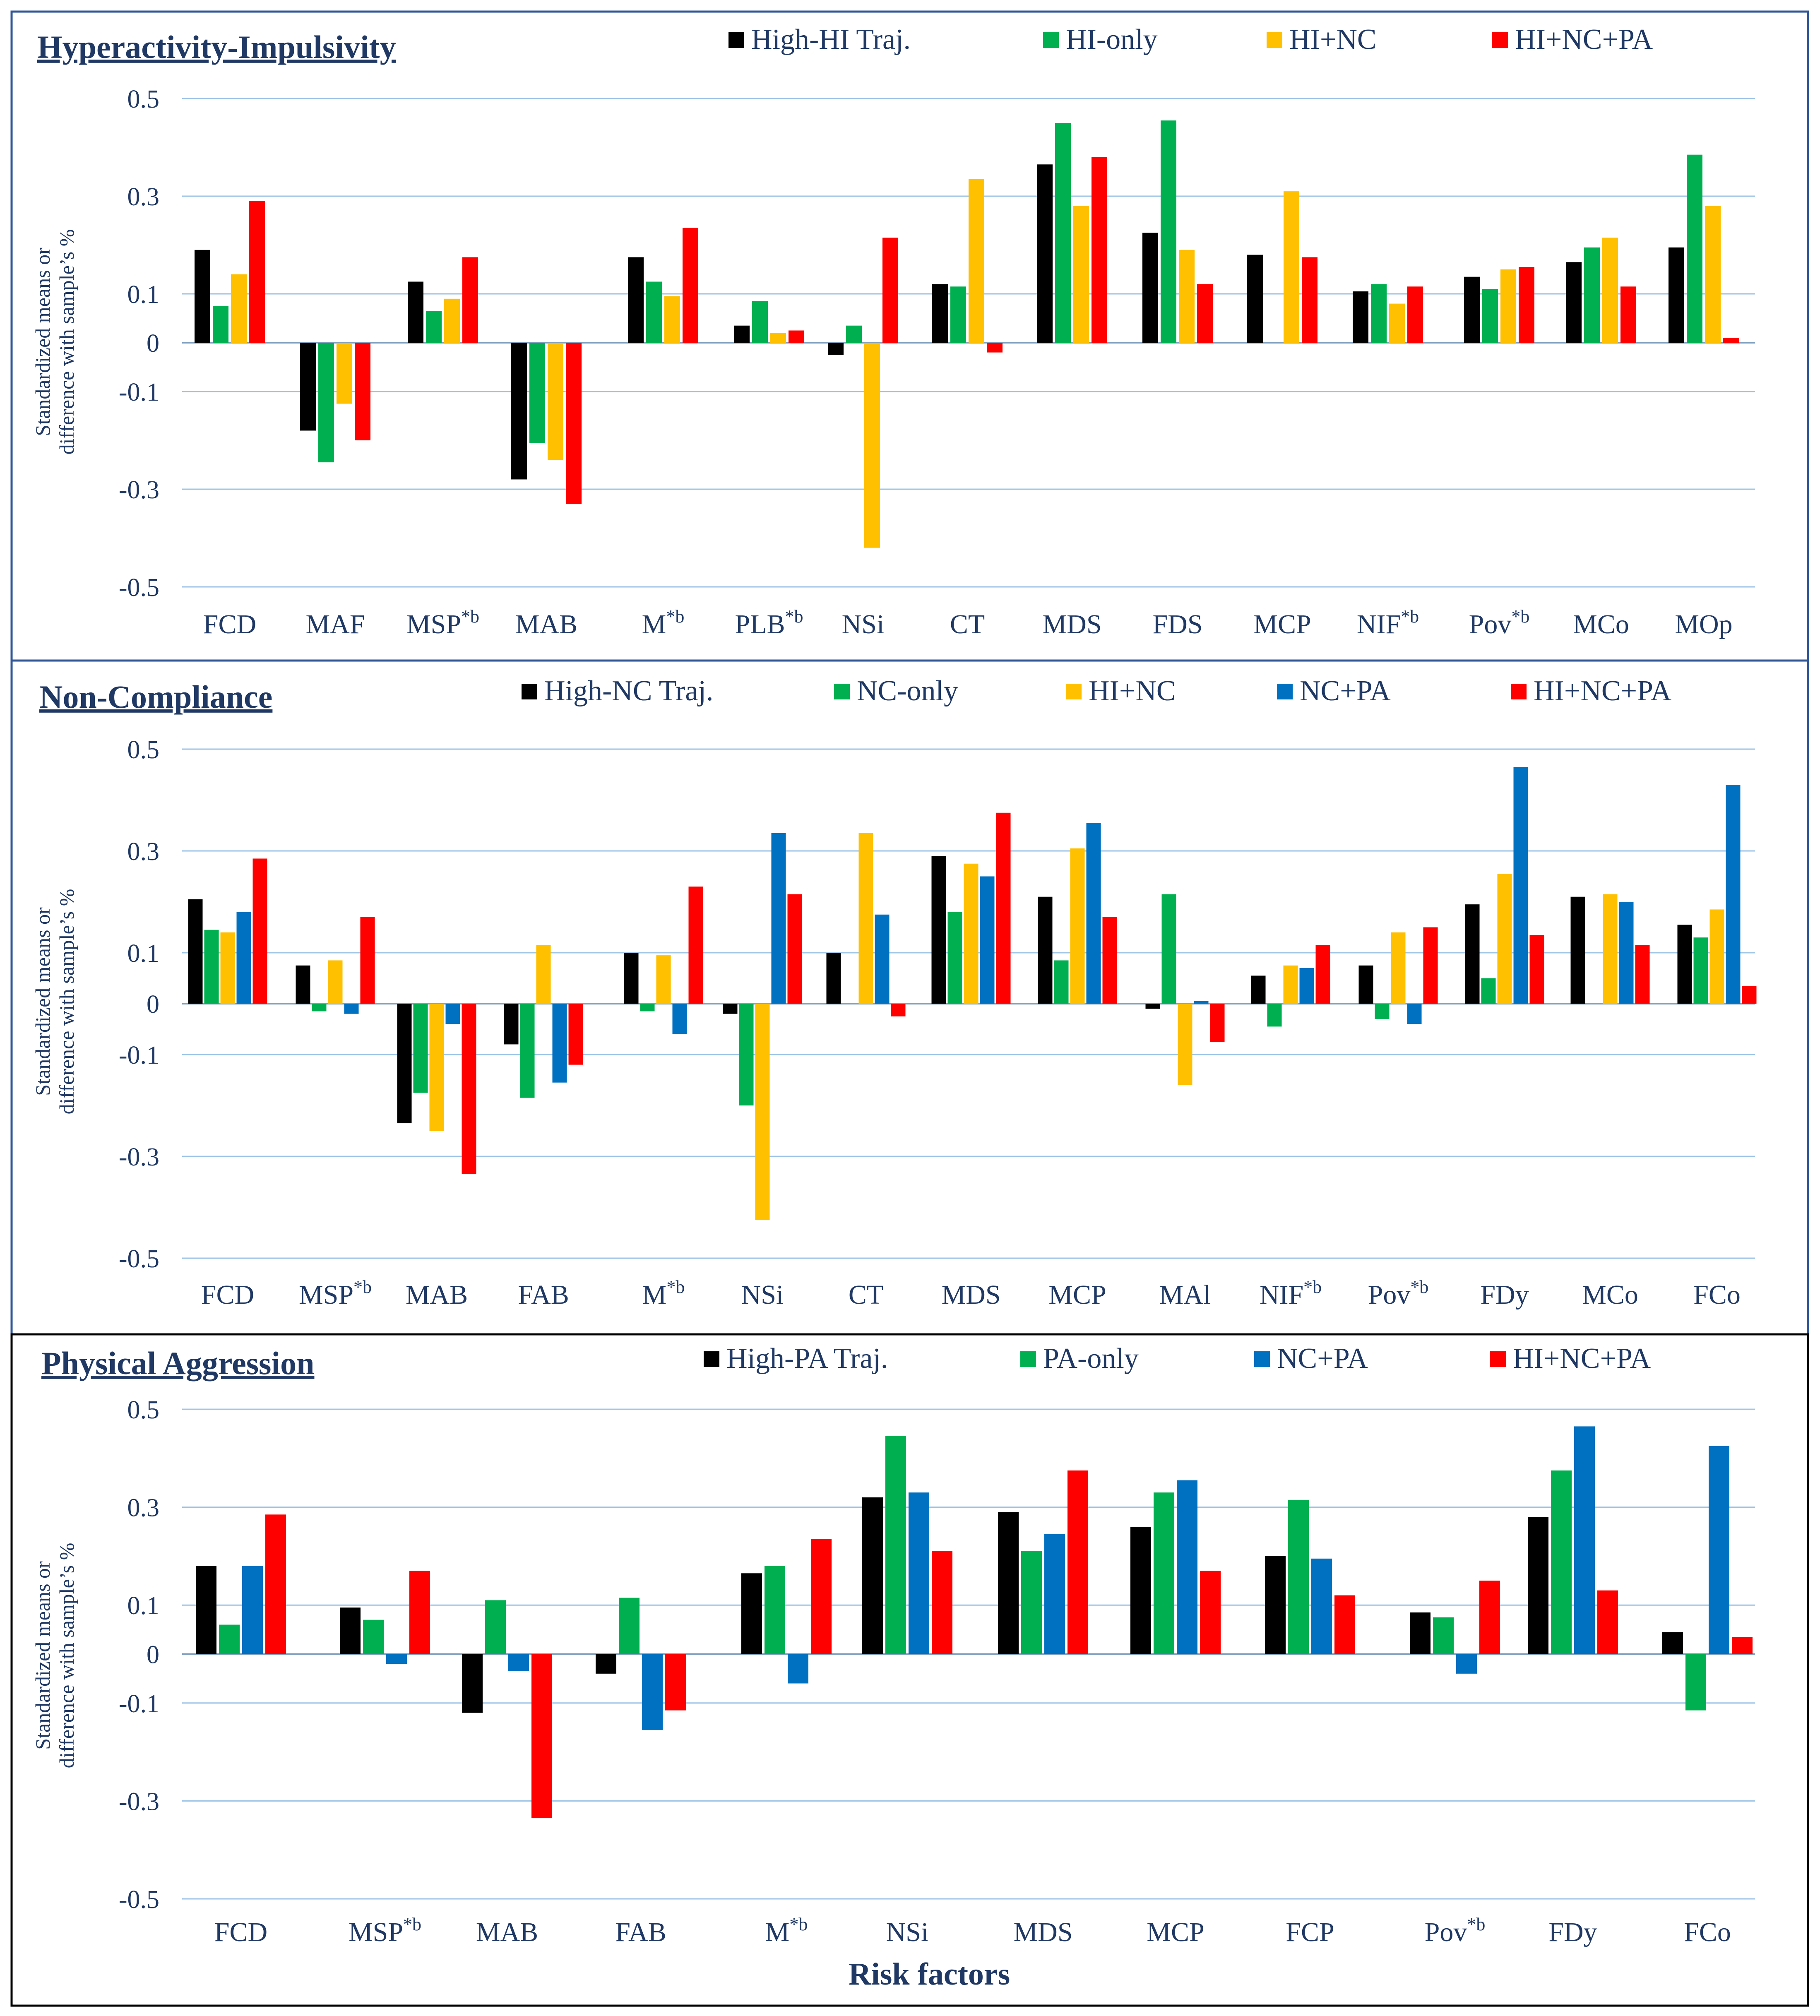  What do you see at coordinates (1719, 1550) in the screenshot?
I see `bar-nc-pa-fco` at bounding box center [1719, 1550].